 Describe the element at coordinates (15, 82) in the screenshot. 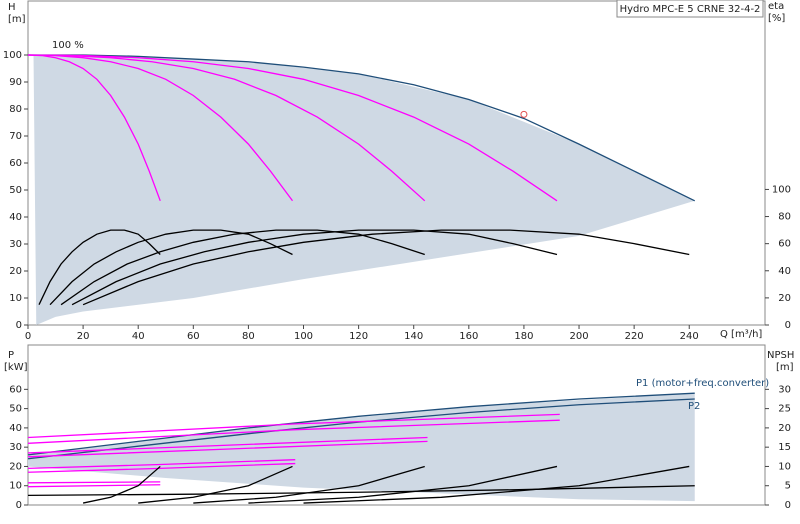

I see `y-tick-label: 90` at that location.